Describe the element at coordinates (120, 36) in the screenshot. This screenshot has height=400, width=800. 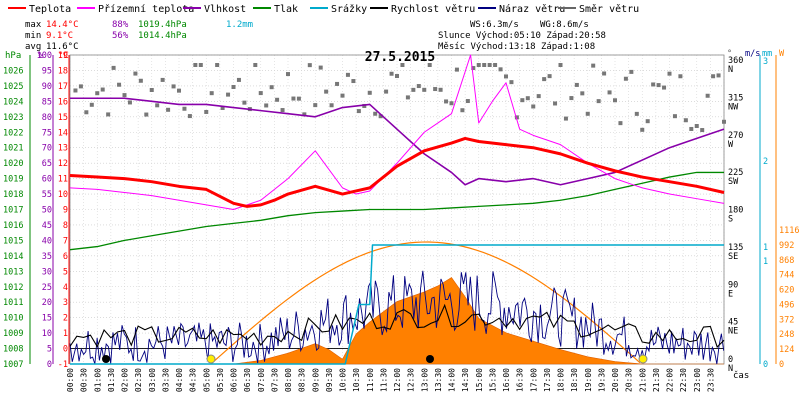
I see `stat-min-hum: 56%` at that location.